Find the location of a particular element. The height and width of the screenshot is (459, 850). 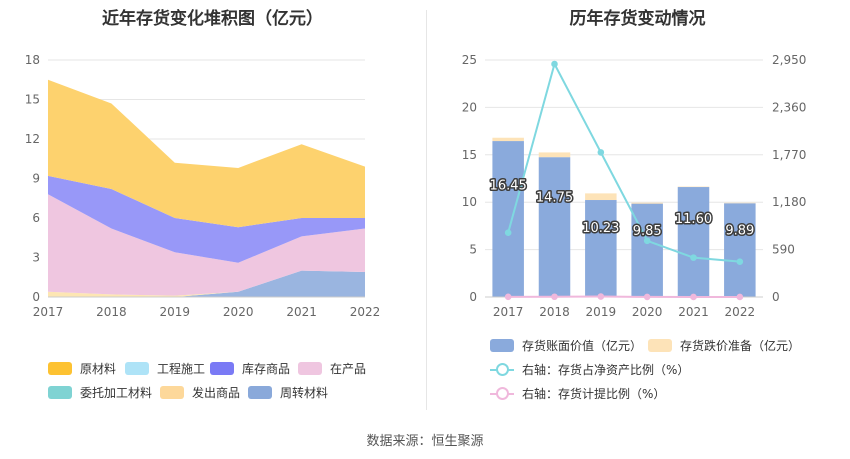

legend-item-book-value: 存货账面价值（亿元） is located at coordinates (566, 345).